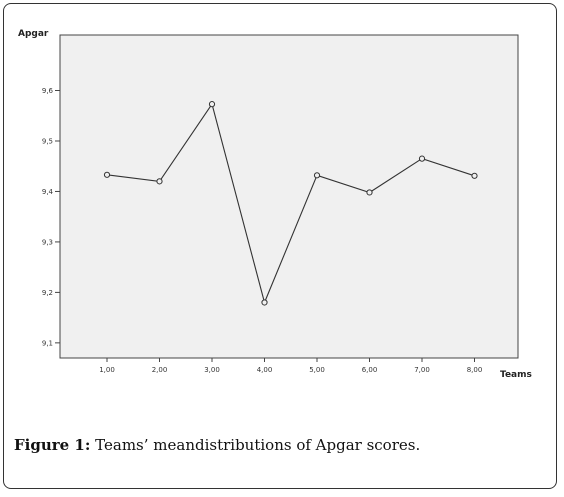 This screenshot has height=497, width=564. Describe the element at coordinates (51, 217) in the screenshot. I see `y-axis: 9,1 9,2 9,3 9,4 9,5 9,6` at that location.